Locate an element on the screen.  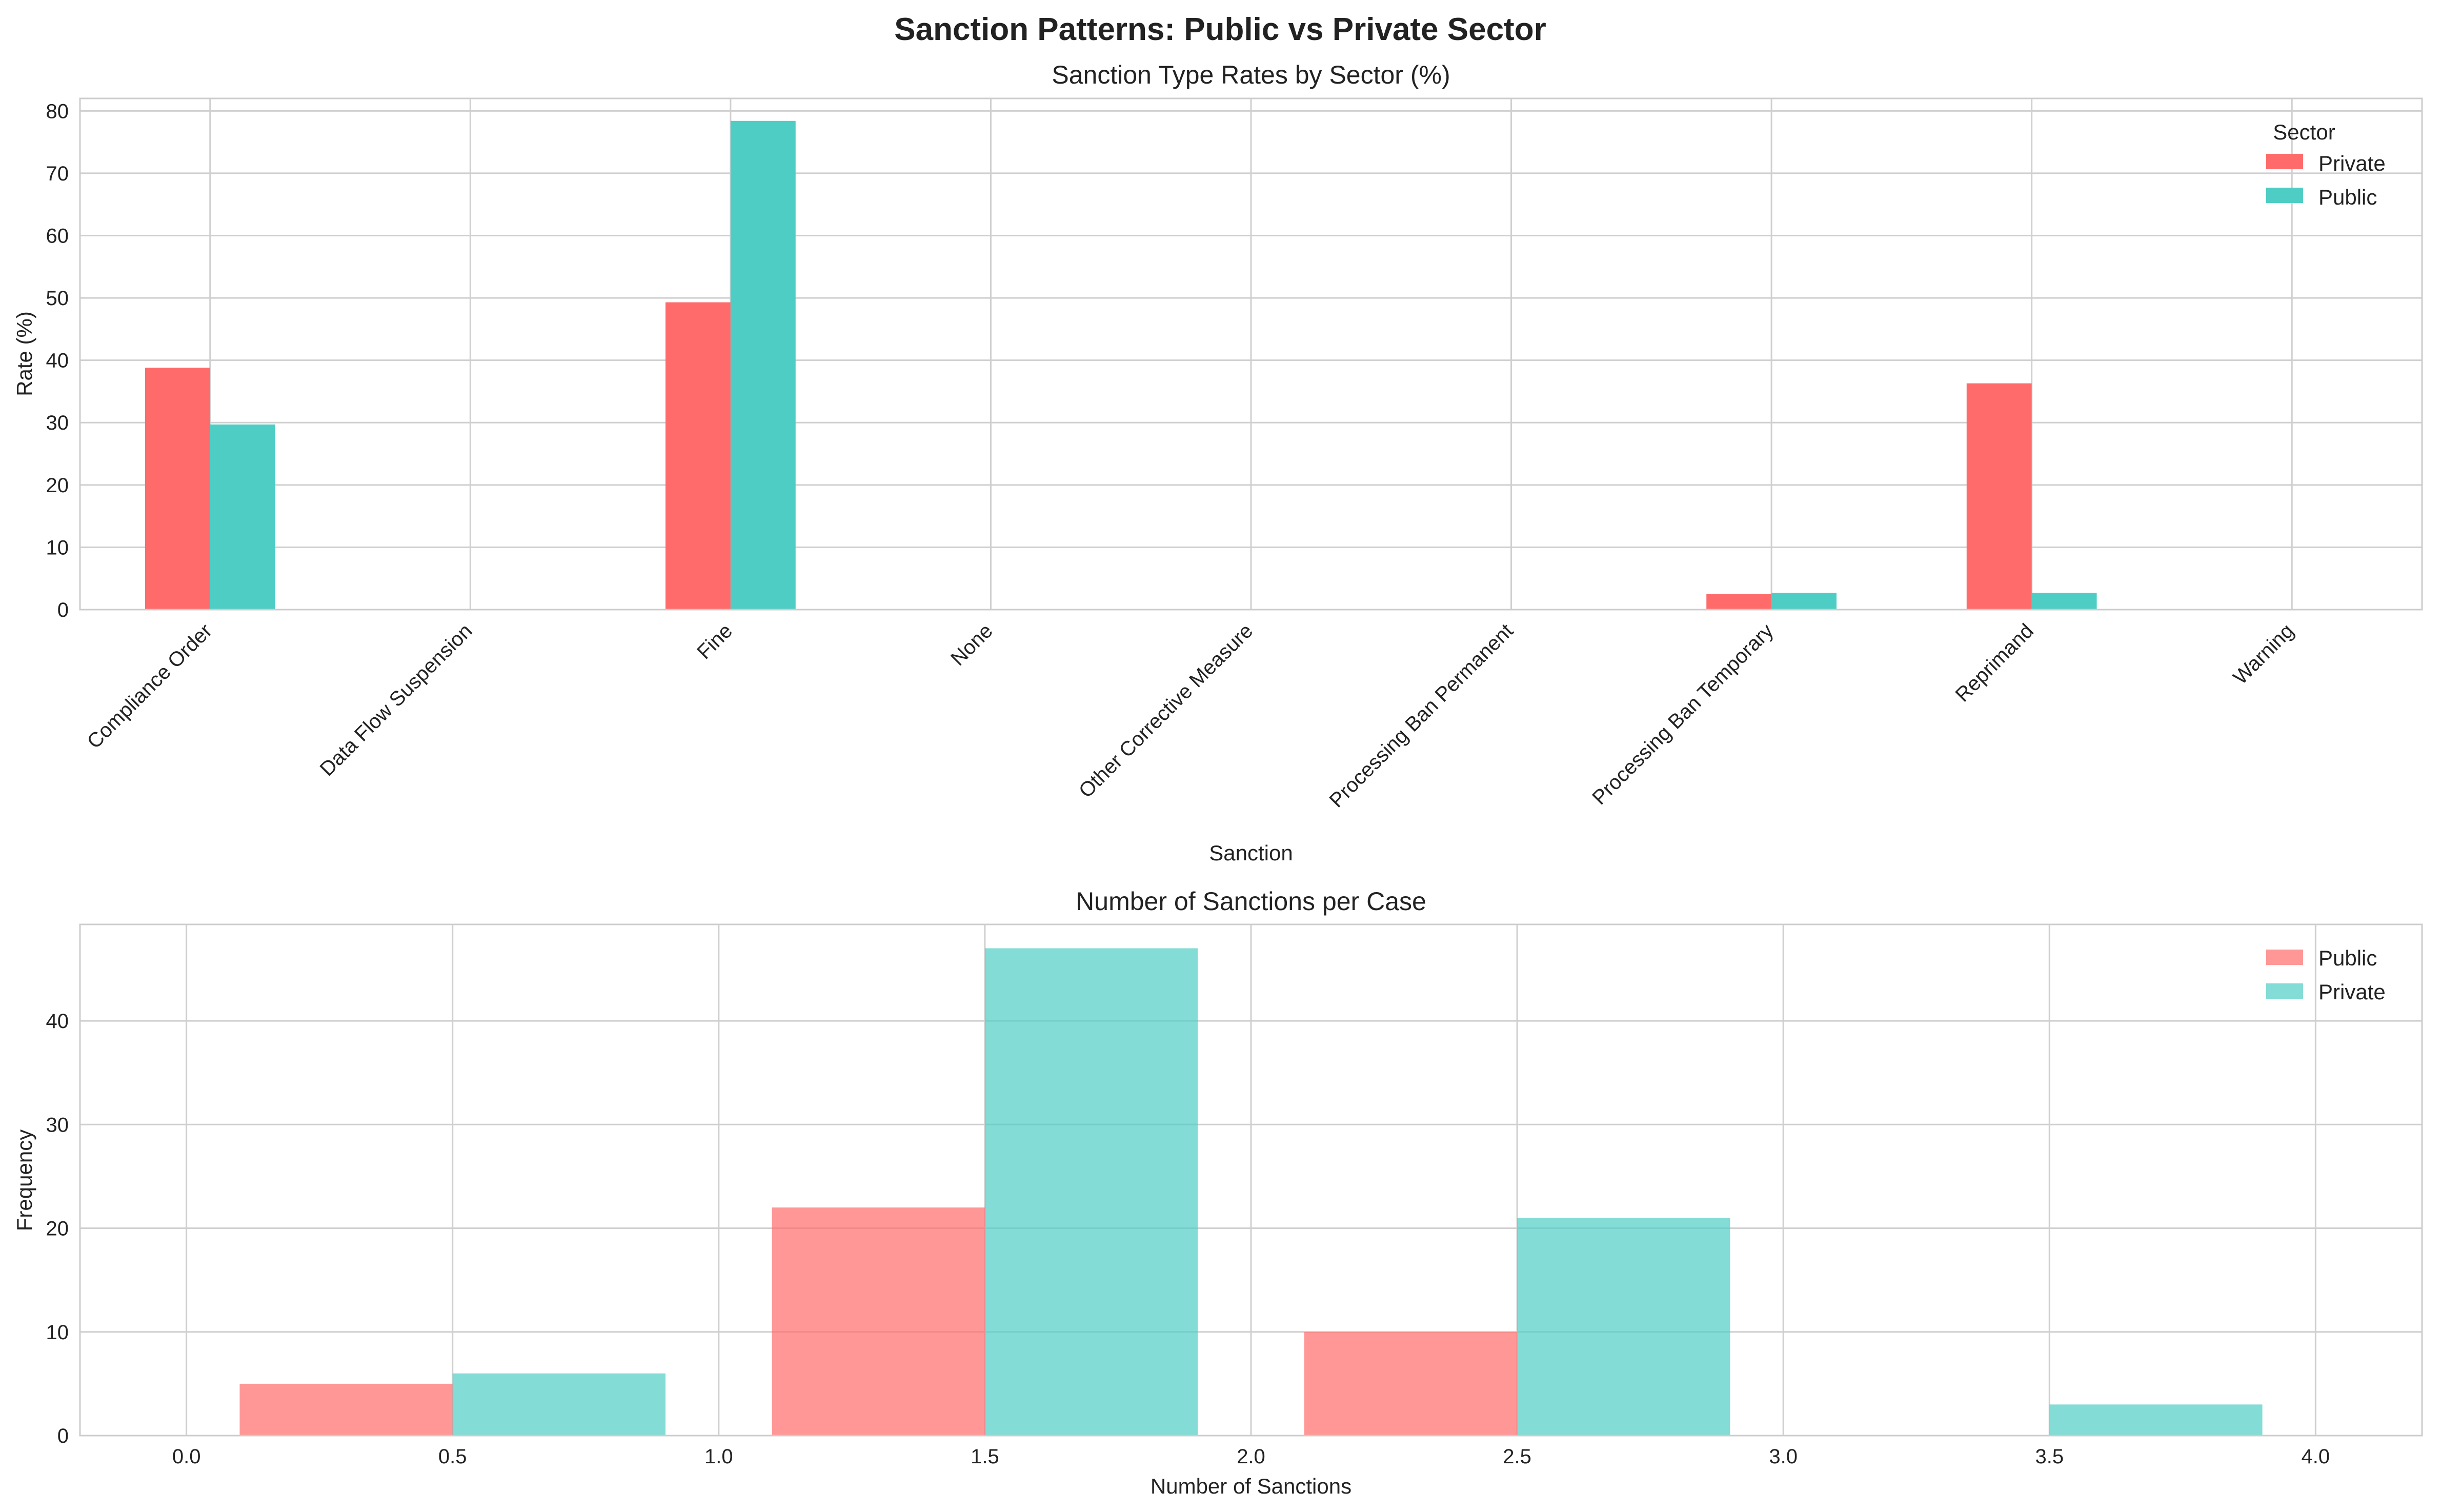
x-axis-label: Number of Sanctions is located at coordinates (1251, 1486).